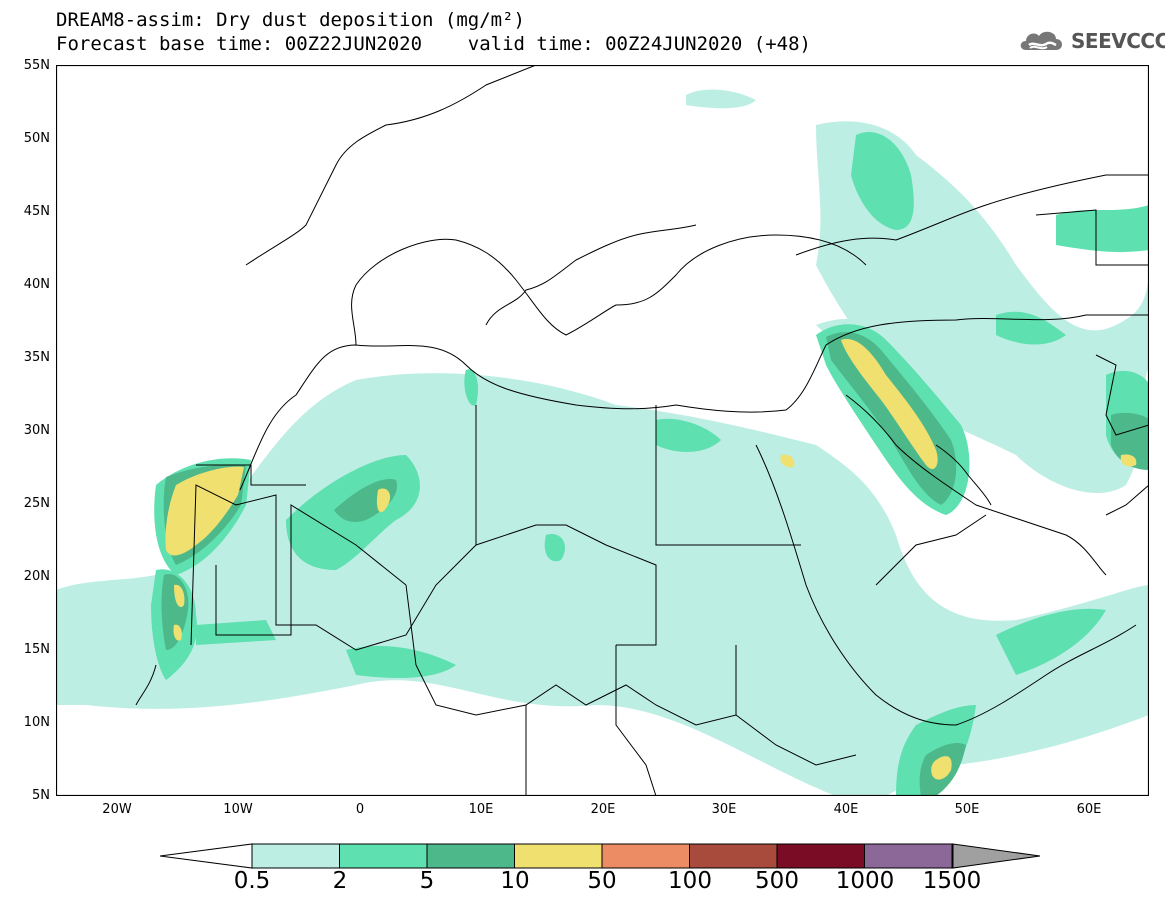  I want to click on colorbar-label: 50, so click(602, 881).